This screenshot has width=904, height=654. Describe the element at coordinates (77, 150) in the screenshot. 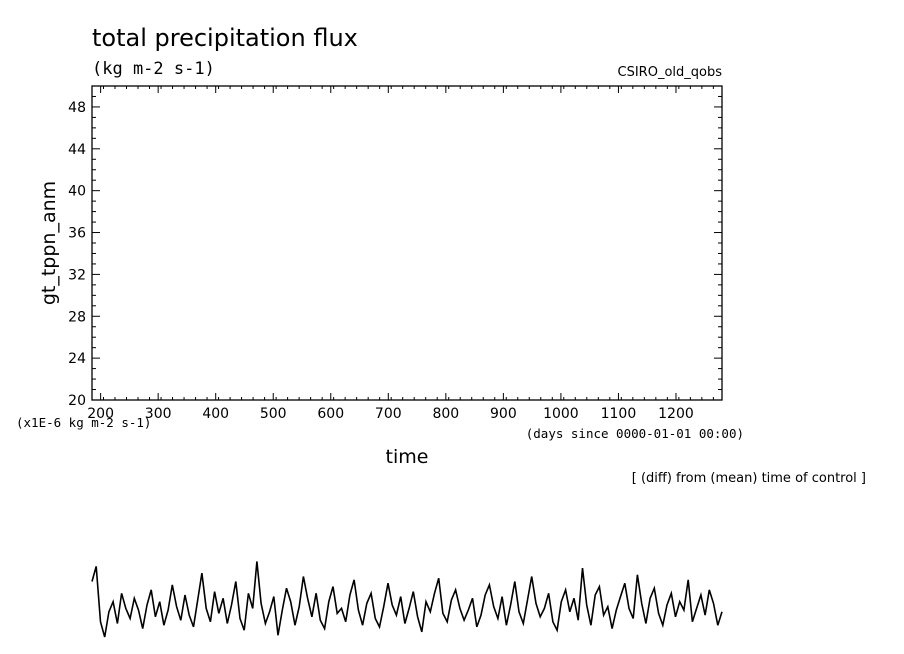

I see `y-tick-label: 44` at that location.